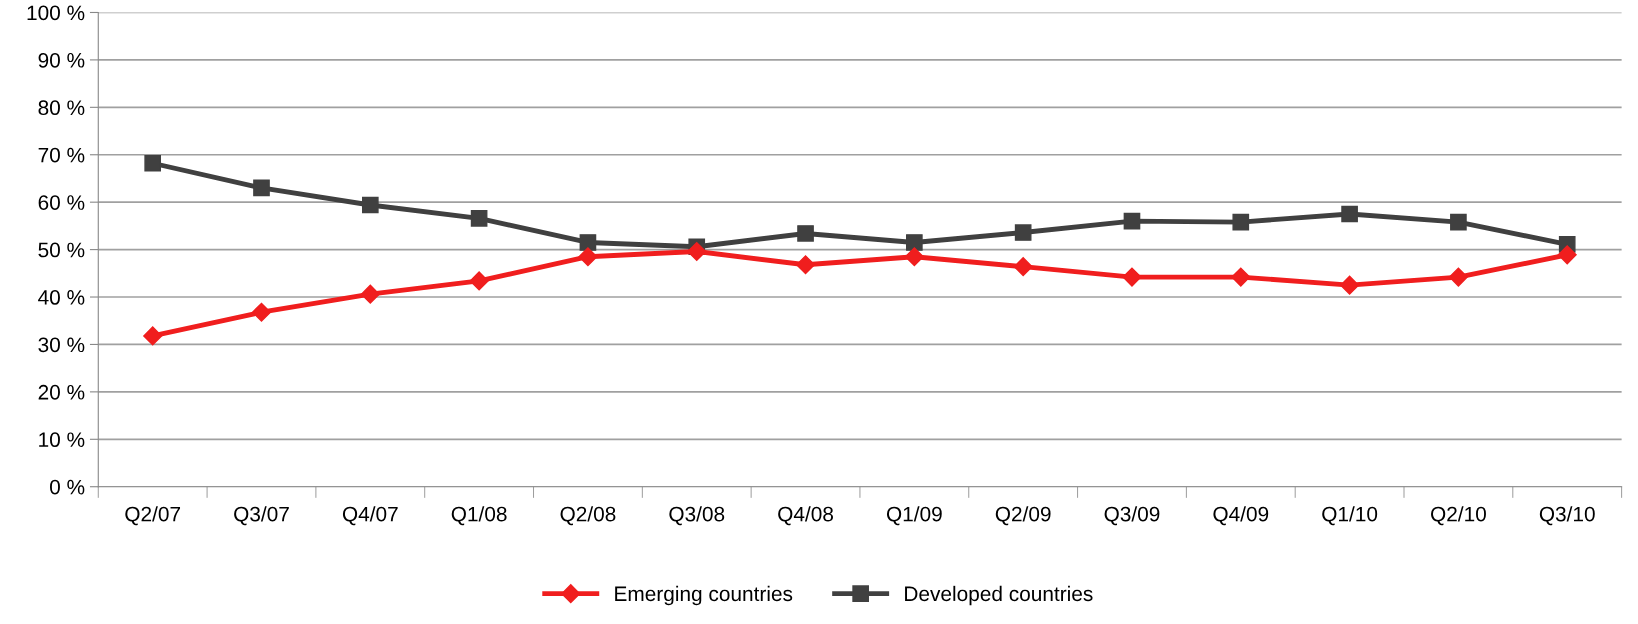  What do you see at coordinates (479, 516) in the screenshot?
I see `x-tick-label: Q1/08` at bounding box center [479, 516].